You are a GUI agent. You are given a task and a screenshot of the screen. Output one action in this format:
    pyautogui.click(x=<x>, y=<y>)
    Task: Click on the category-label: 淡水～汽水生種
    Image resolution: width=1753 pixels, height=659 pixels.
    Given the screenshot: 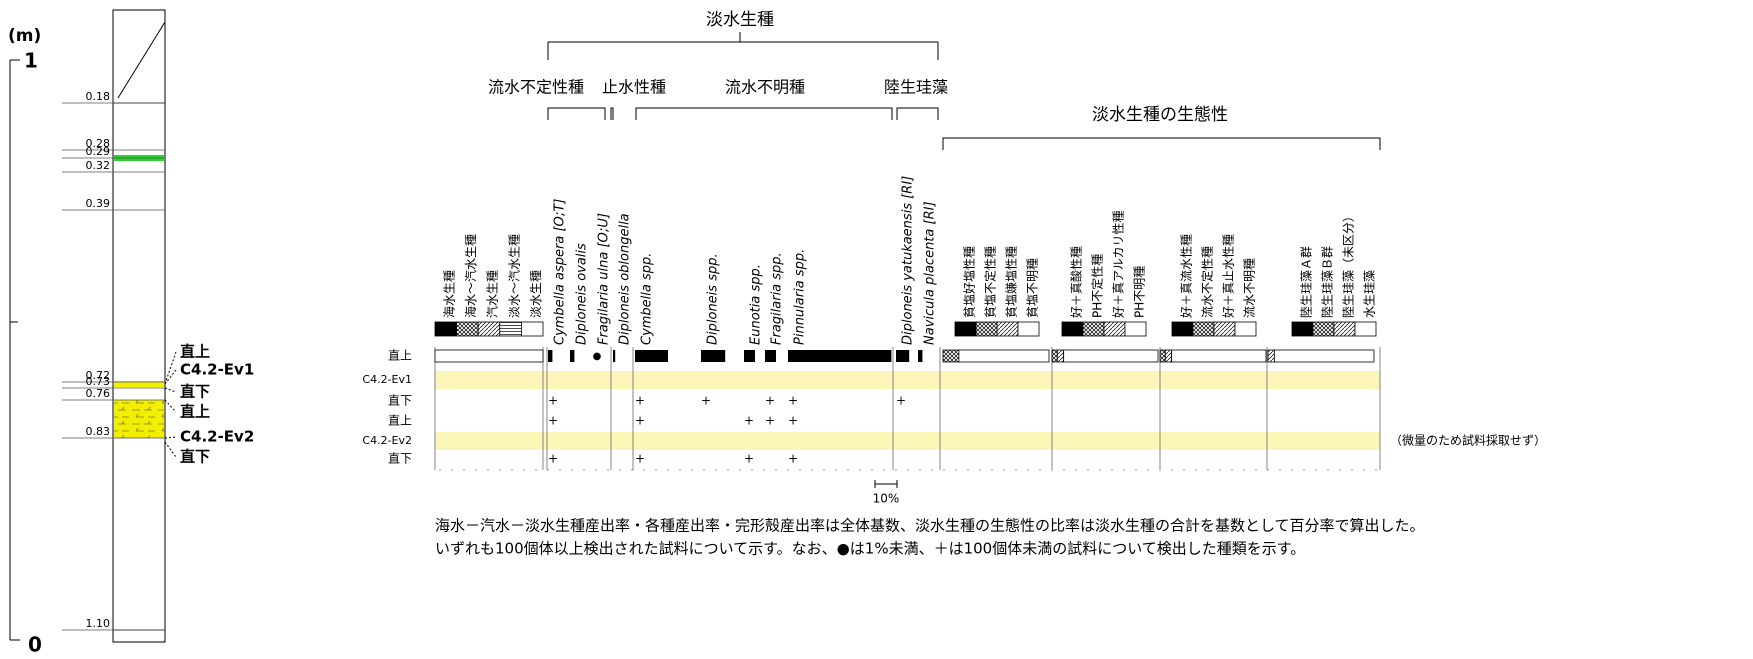 What is the action you would take?
    pyautogui.click(x=513, y=276)
    